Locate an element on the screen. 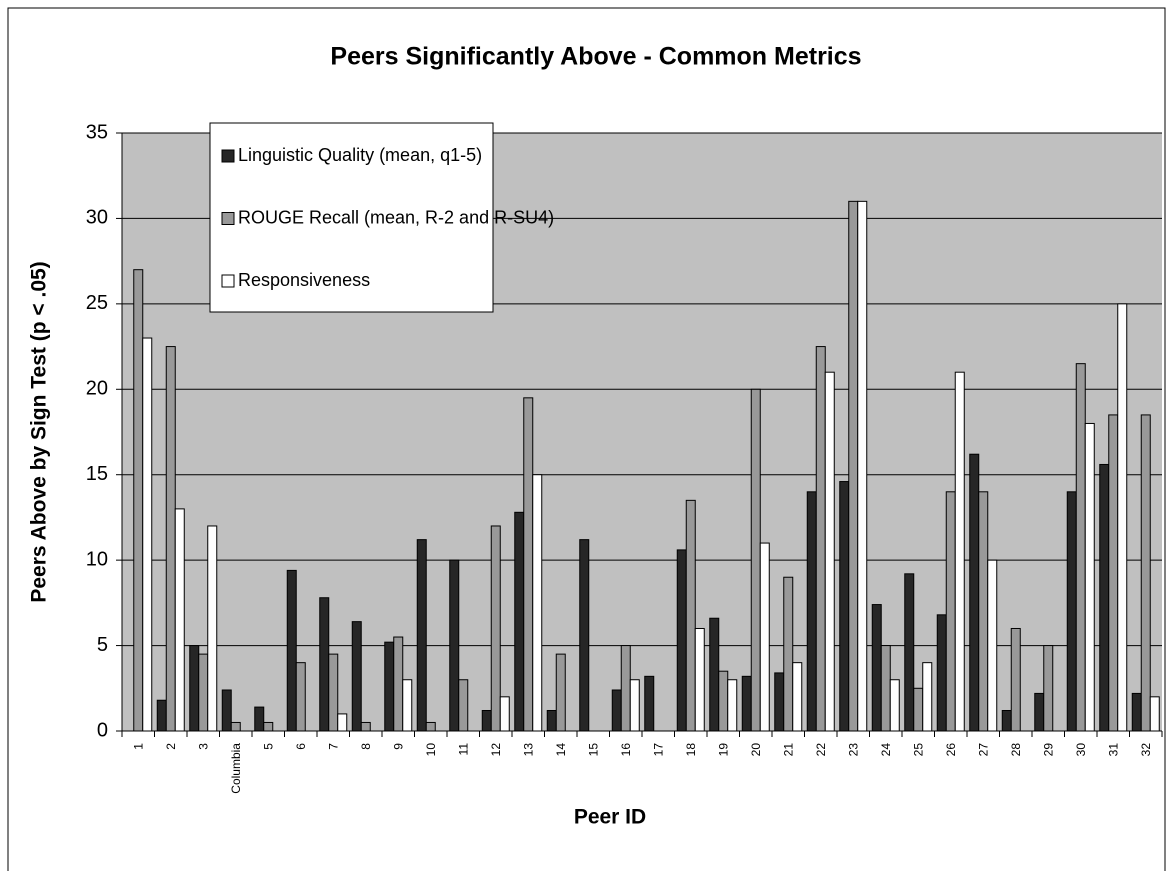  x-tick-label: 30 is located at coordinates (1081, 750).